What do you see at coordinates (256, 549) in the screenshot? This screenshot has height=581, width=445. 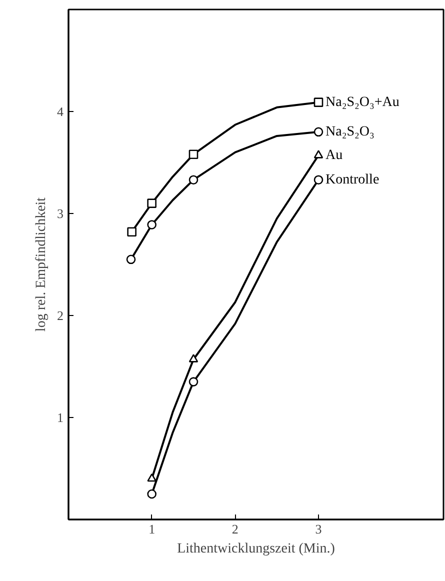 I see `x-axis-title: Lithentwicklungszeit (Min.)` at bounding box center [256, 549].